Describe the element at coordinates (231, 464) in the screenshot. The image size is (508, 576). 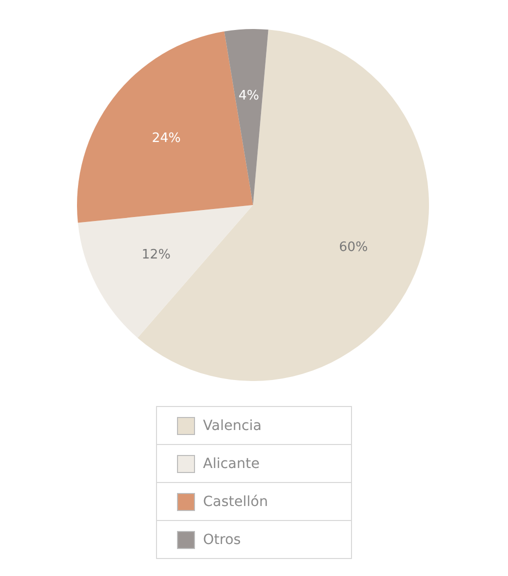
I see `legend-label: Alicante` at that location.